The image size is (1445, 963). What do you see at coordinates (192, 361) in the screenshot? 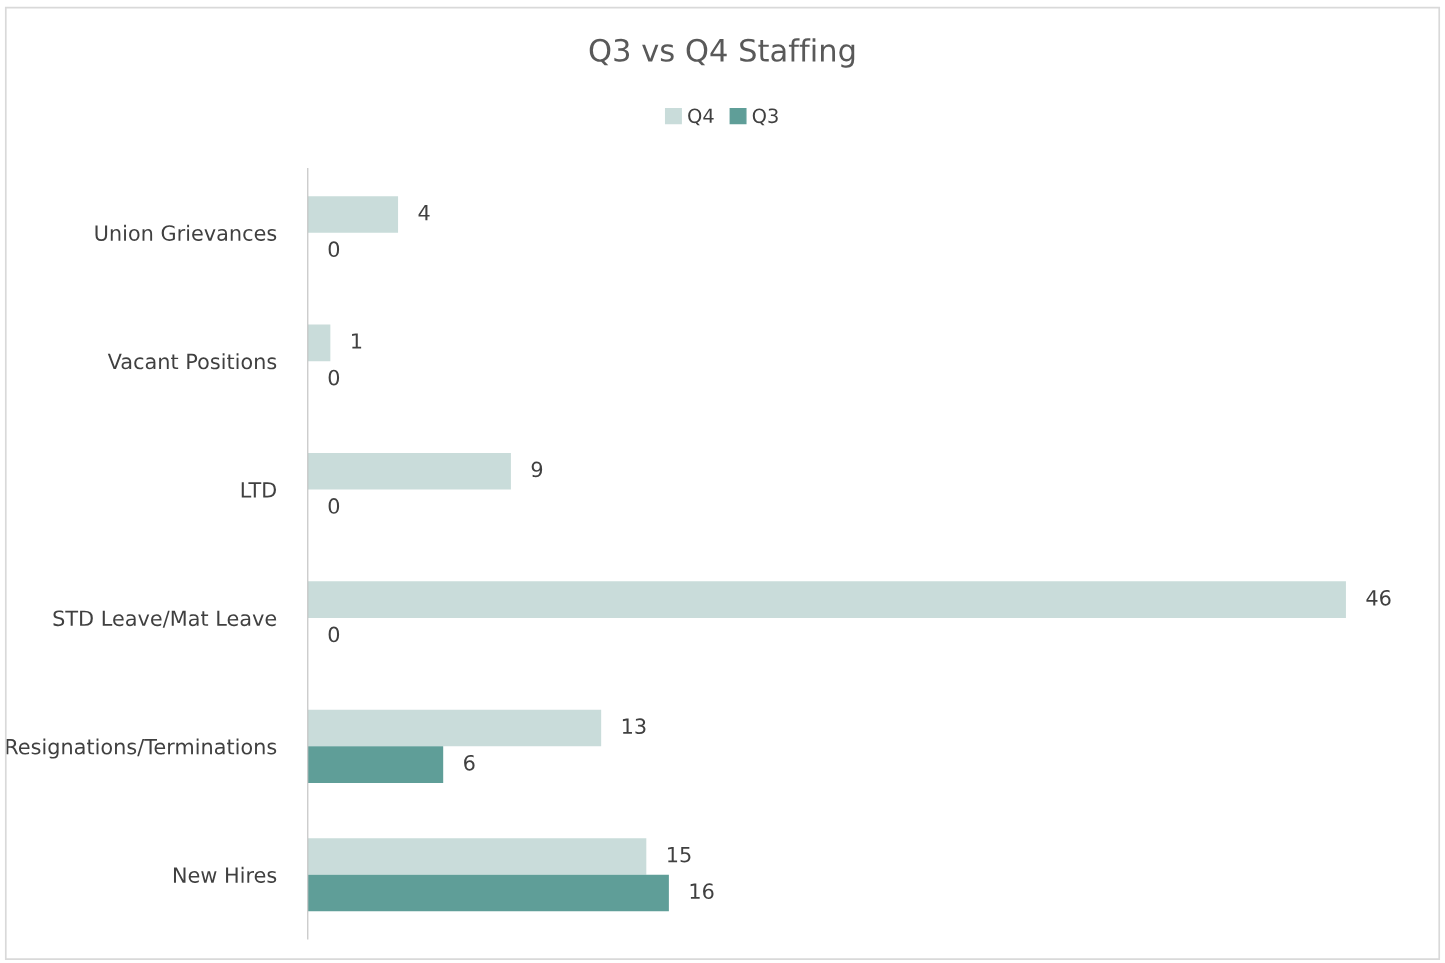
I see `y-tick-label: Vacant Positions` at bounding box center [192, 361].